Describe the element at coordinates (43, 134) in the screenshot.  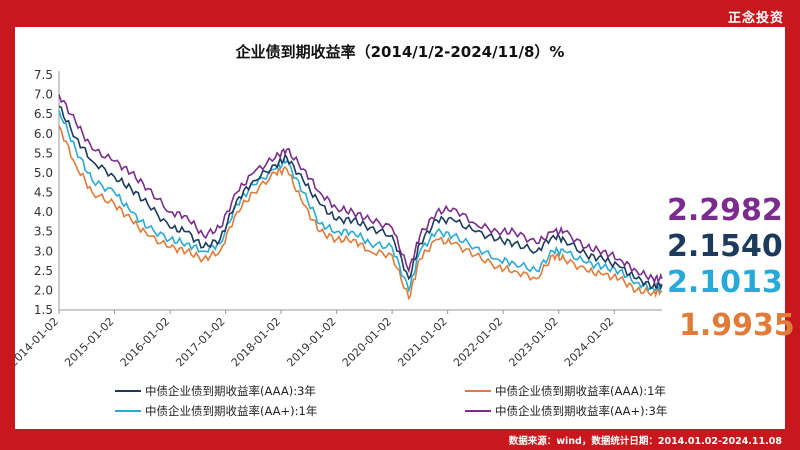
I see `y-tick-label: 6.0` at that location.